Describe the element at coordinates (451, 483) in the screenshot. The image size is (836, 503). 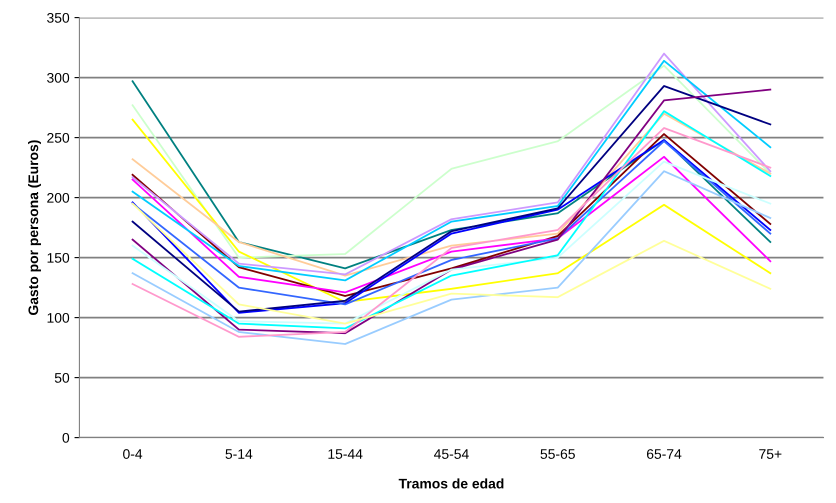
I see `x-axis-title: Tramos de edad` at that location.